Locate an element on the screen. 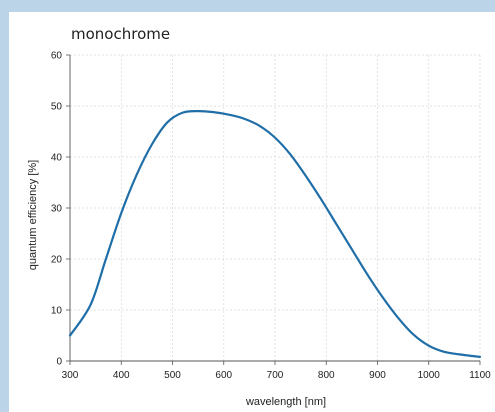 The width and height of the screenshot is (495, 412). y-axis-label: quantum efficiency [%] is located at coordinates (33, 215).